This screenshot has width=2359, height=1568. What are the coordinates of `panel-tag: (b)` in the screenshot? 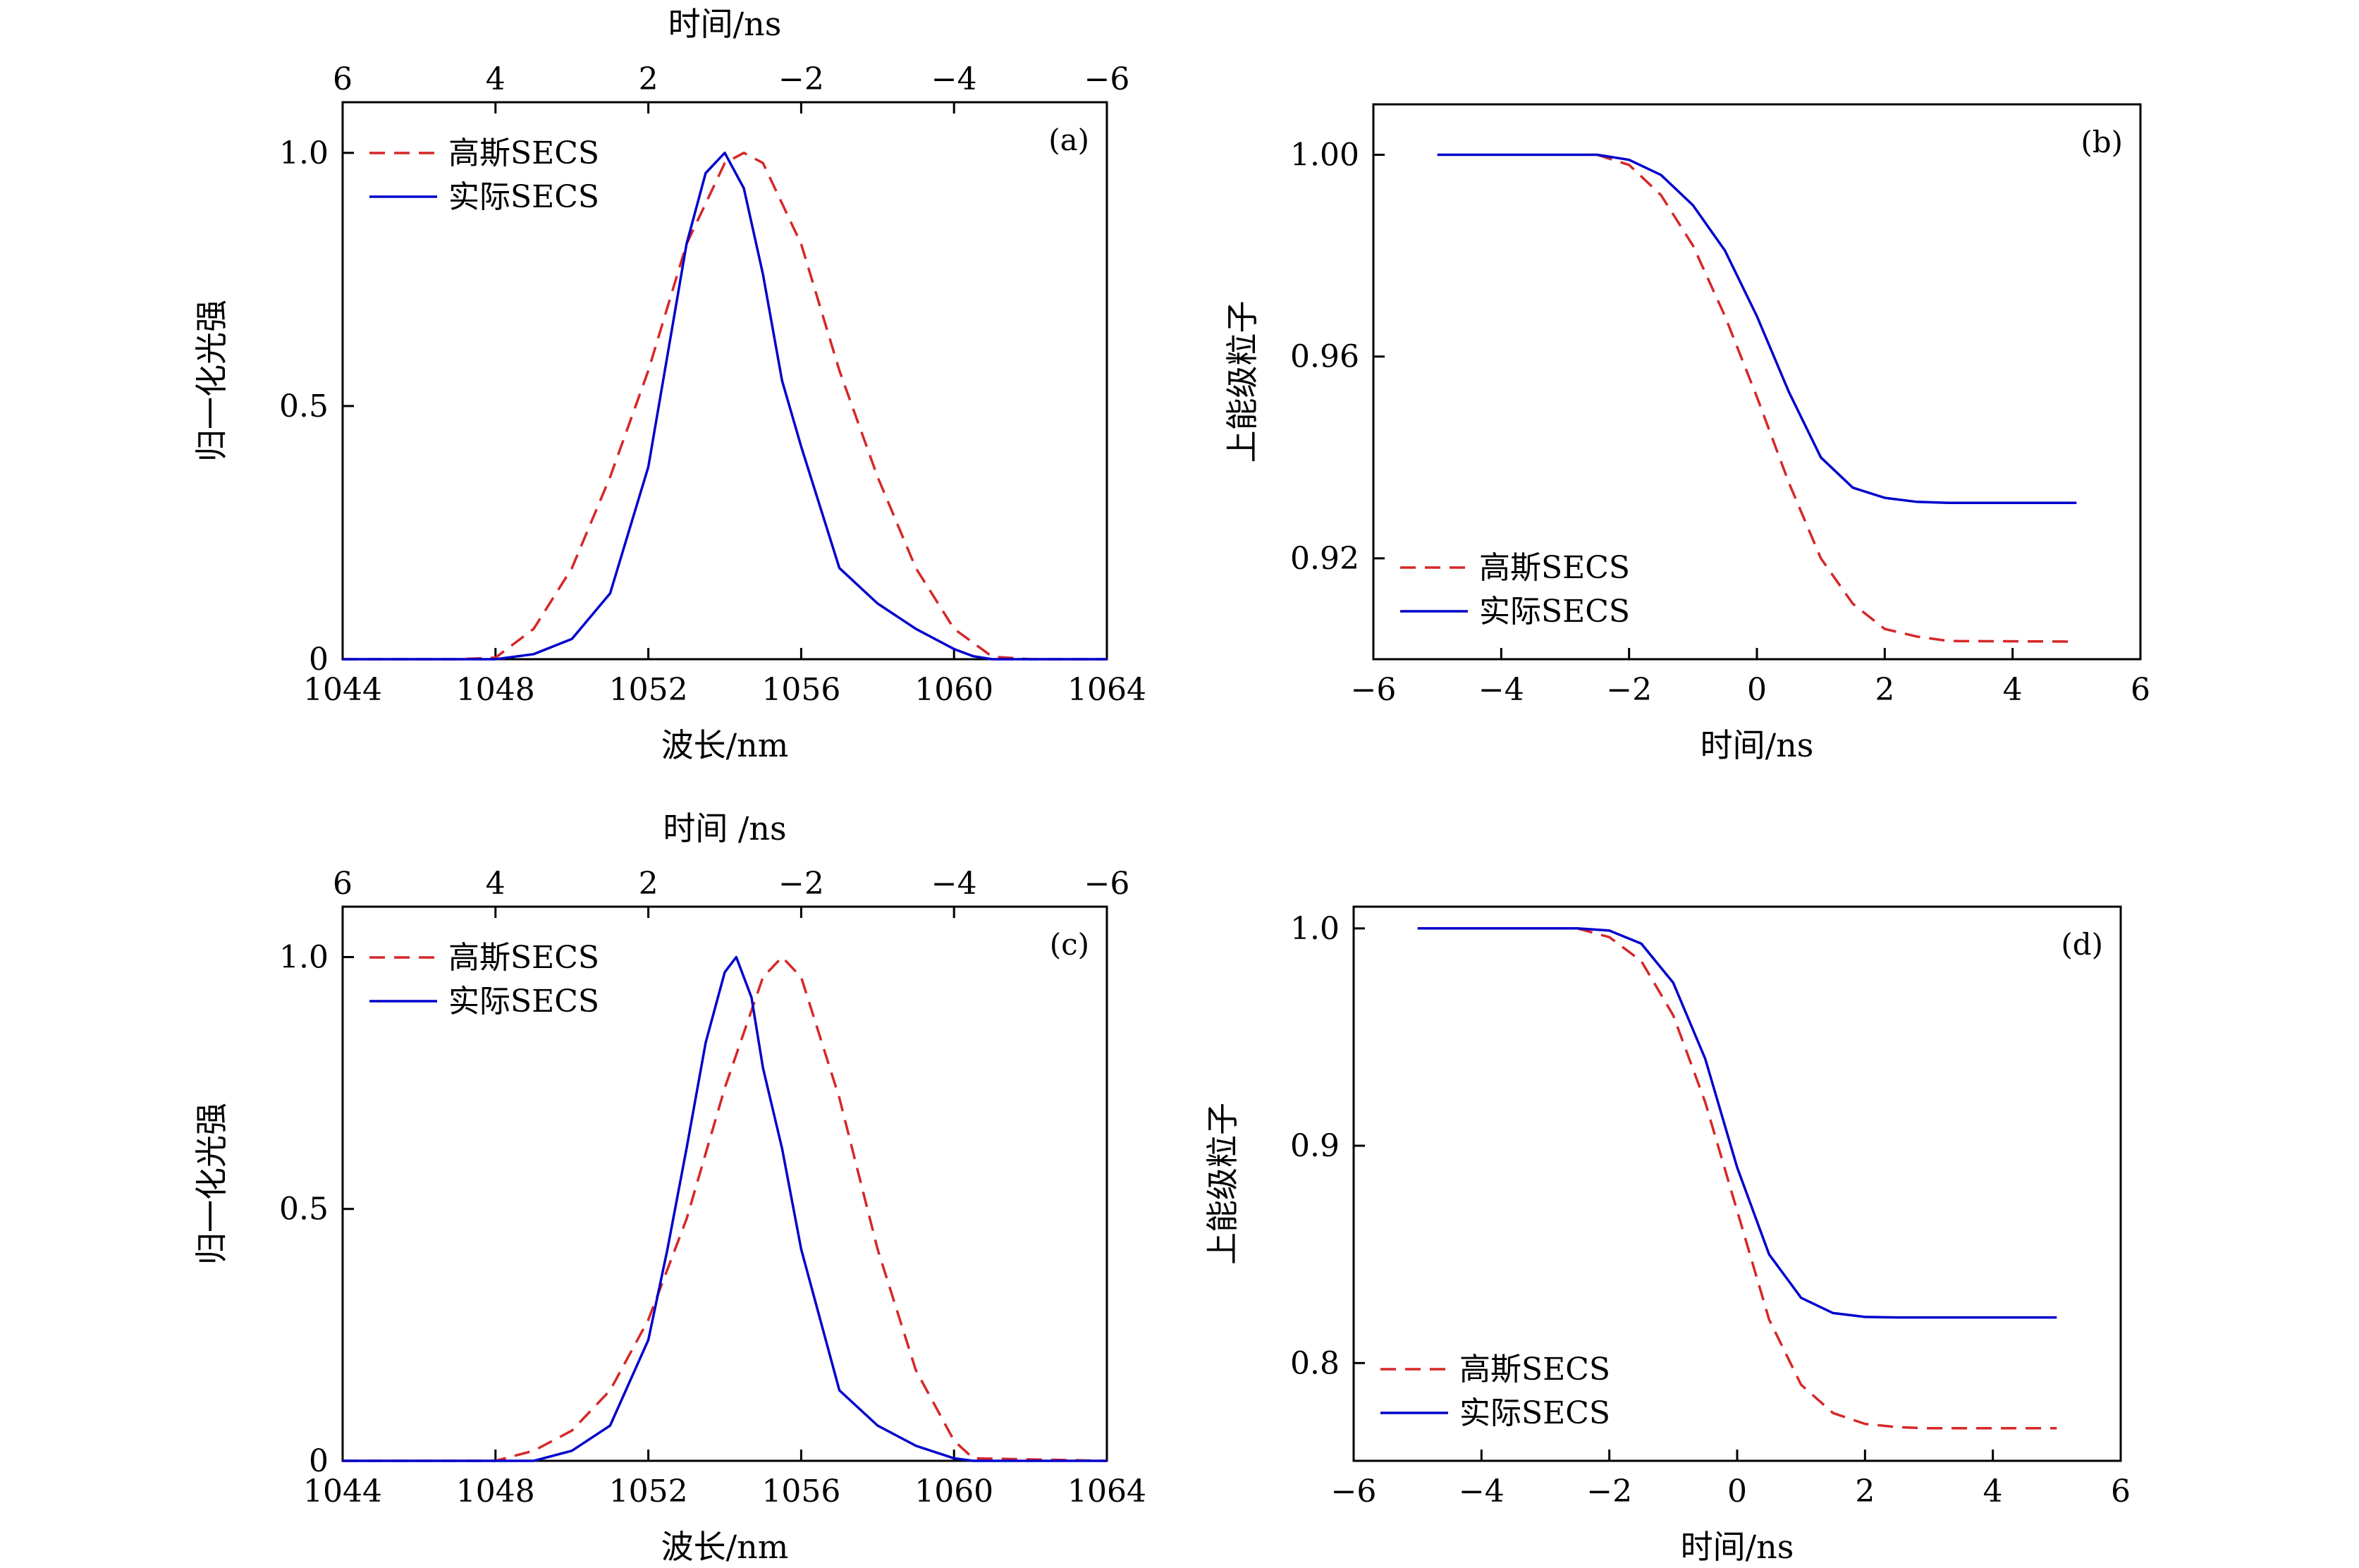 It's located at (2102, 142).